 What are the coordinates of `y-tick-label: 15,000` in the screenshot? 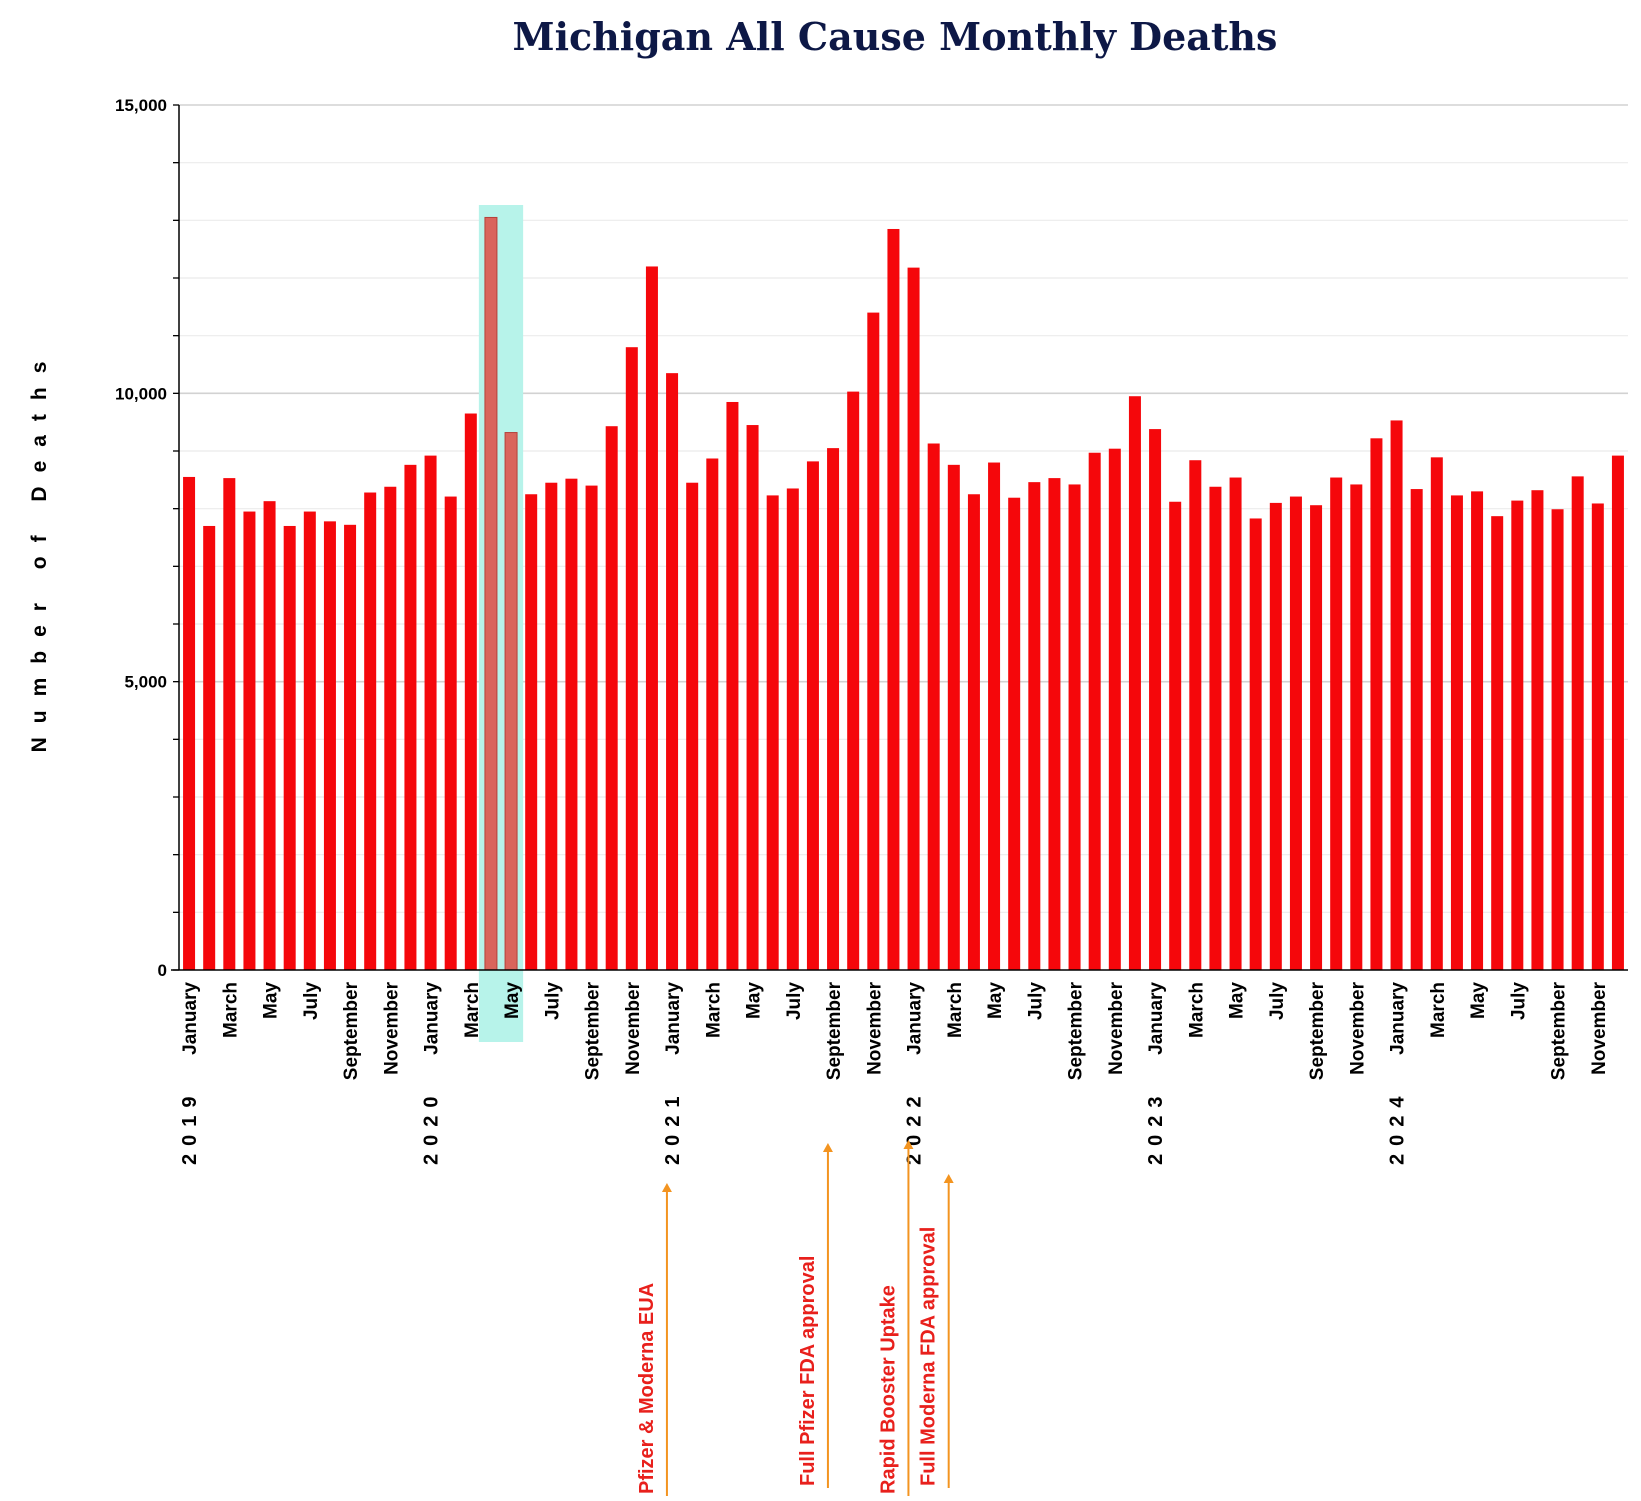 It's located at (141, 105).